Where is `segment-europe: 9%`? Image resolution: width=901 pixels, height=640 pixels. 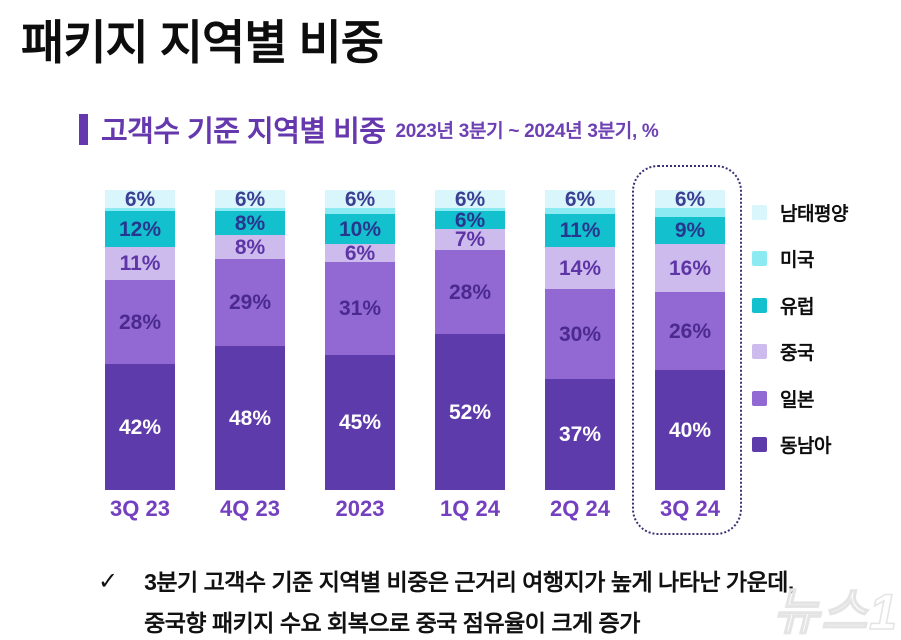
segment-europe: 9% is located at coordinates (690, 230).